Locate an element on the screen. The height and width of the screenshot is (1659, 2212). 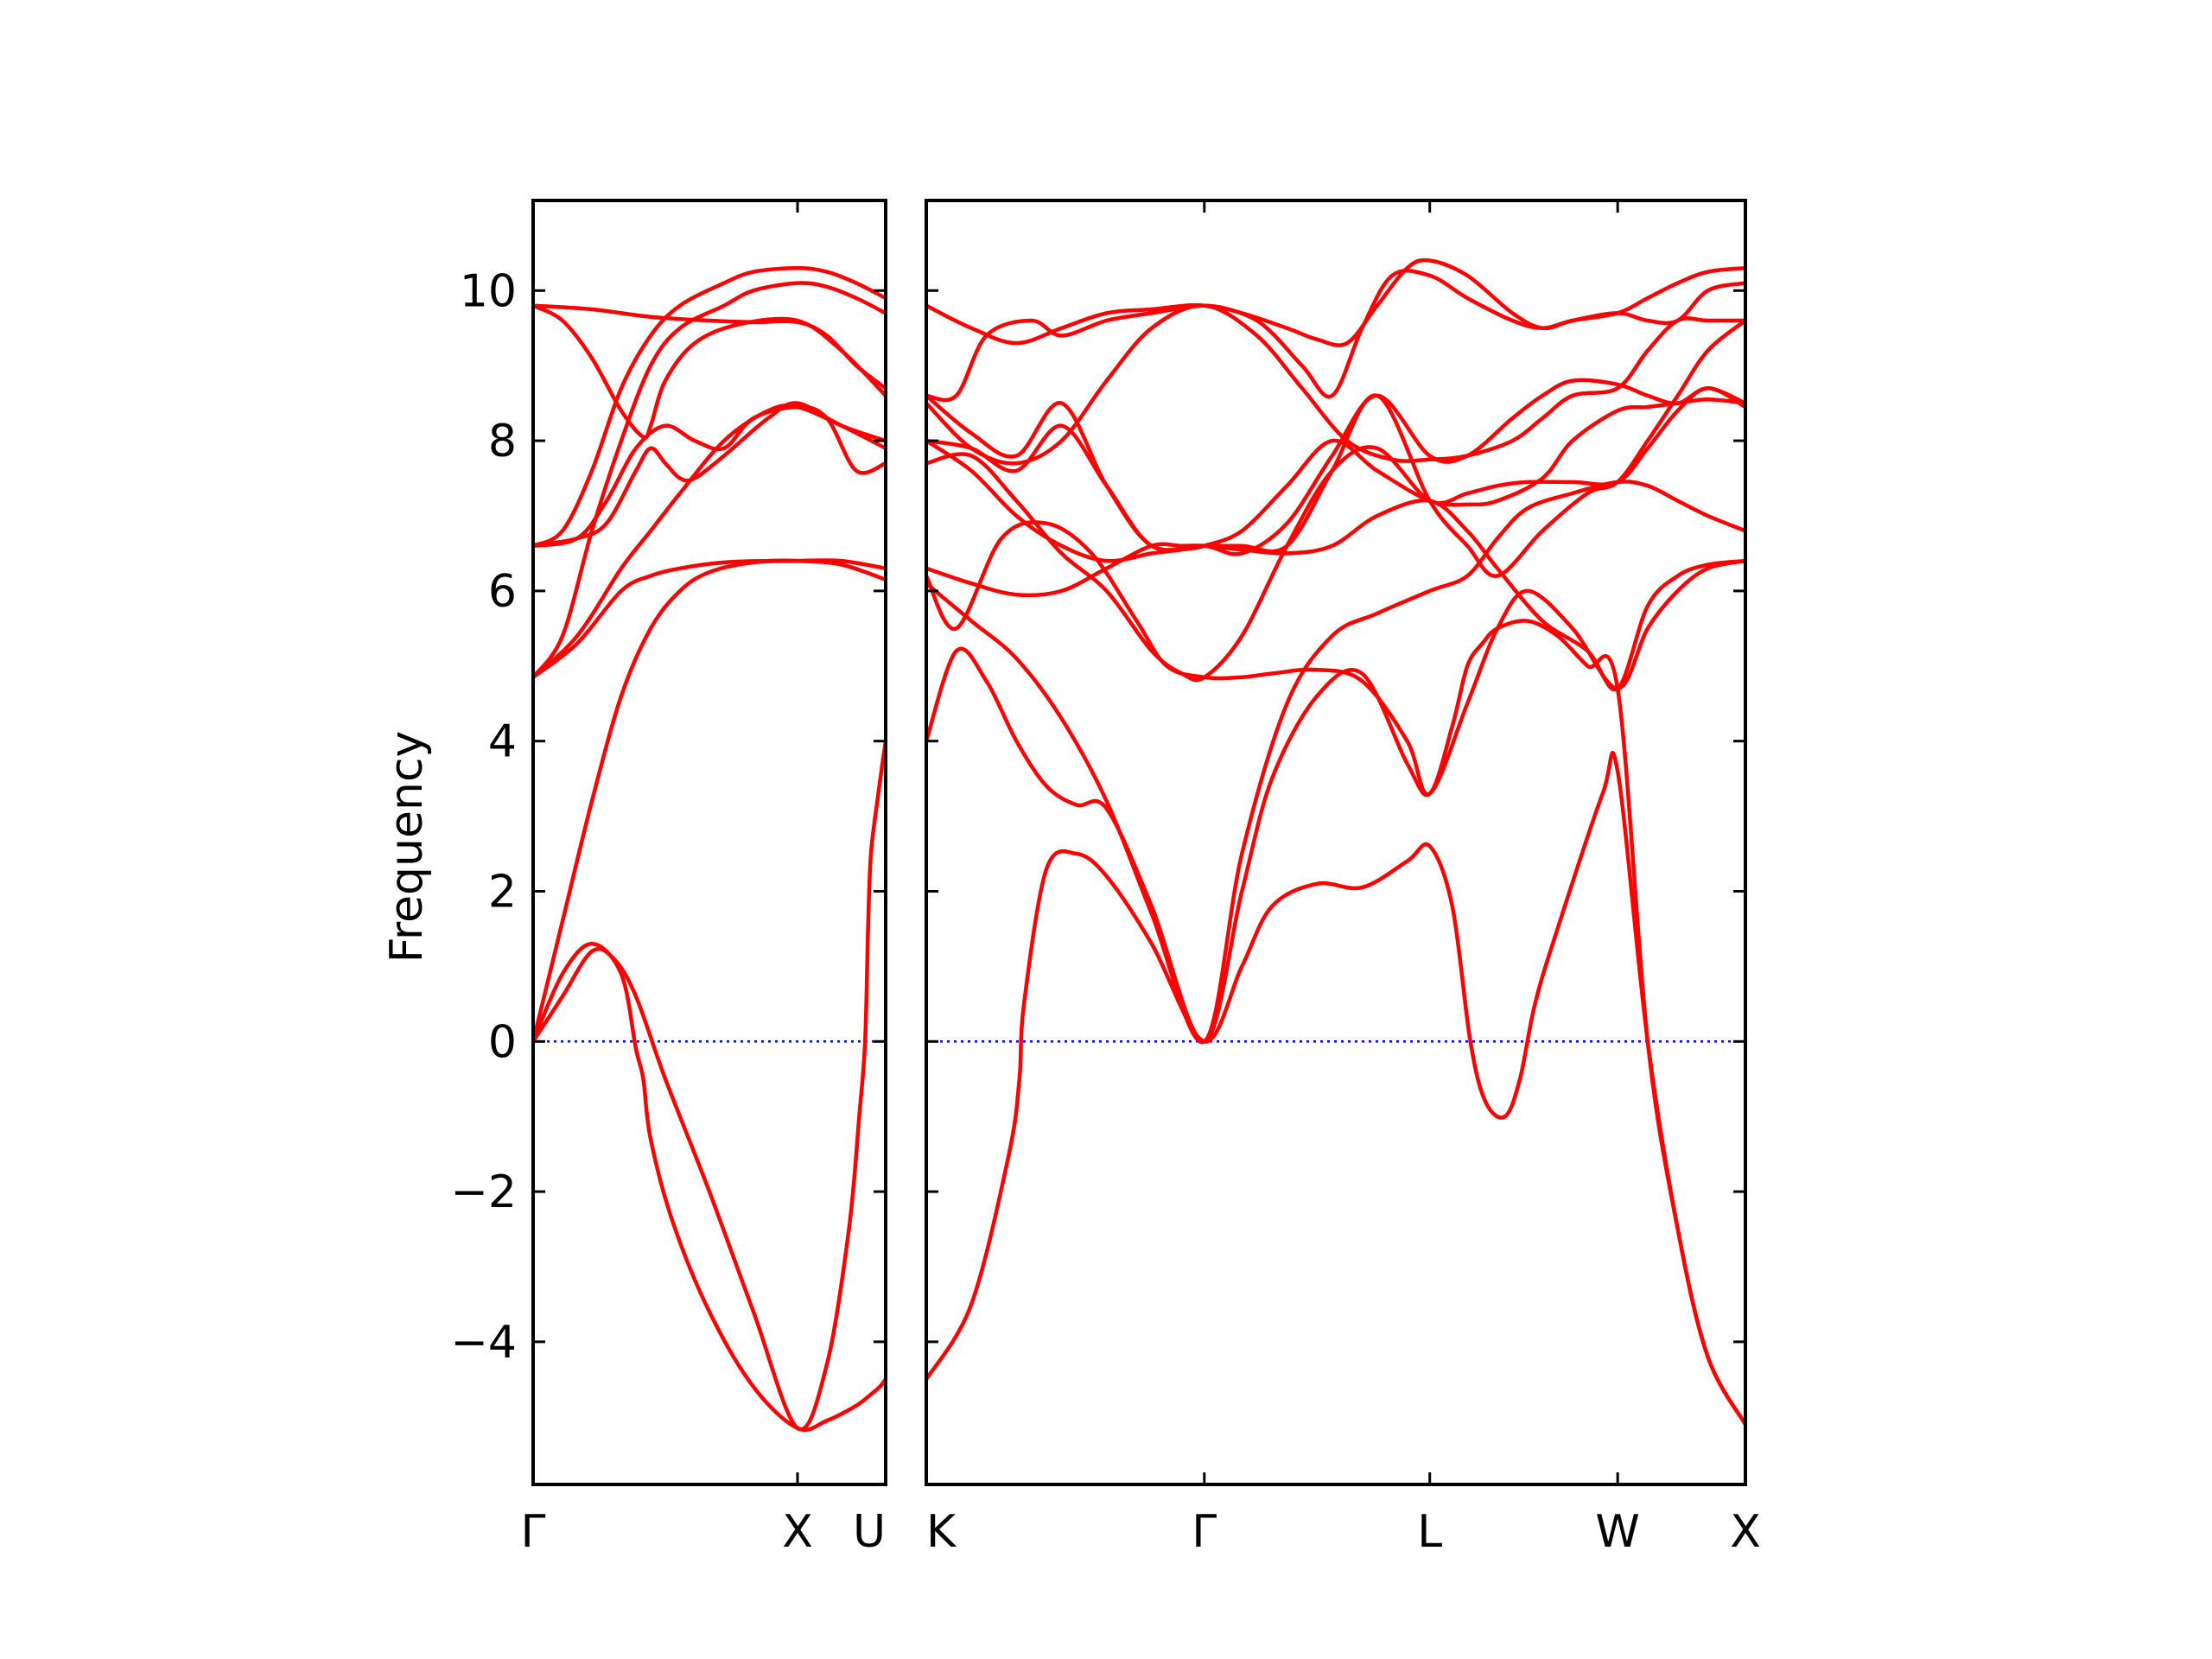
y-tick-label: −2 is located at coordinates (483, 1192).